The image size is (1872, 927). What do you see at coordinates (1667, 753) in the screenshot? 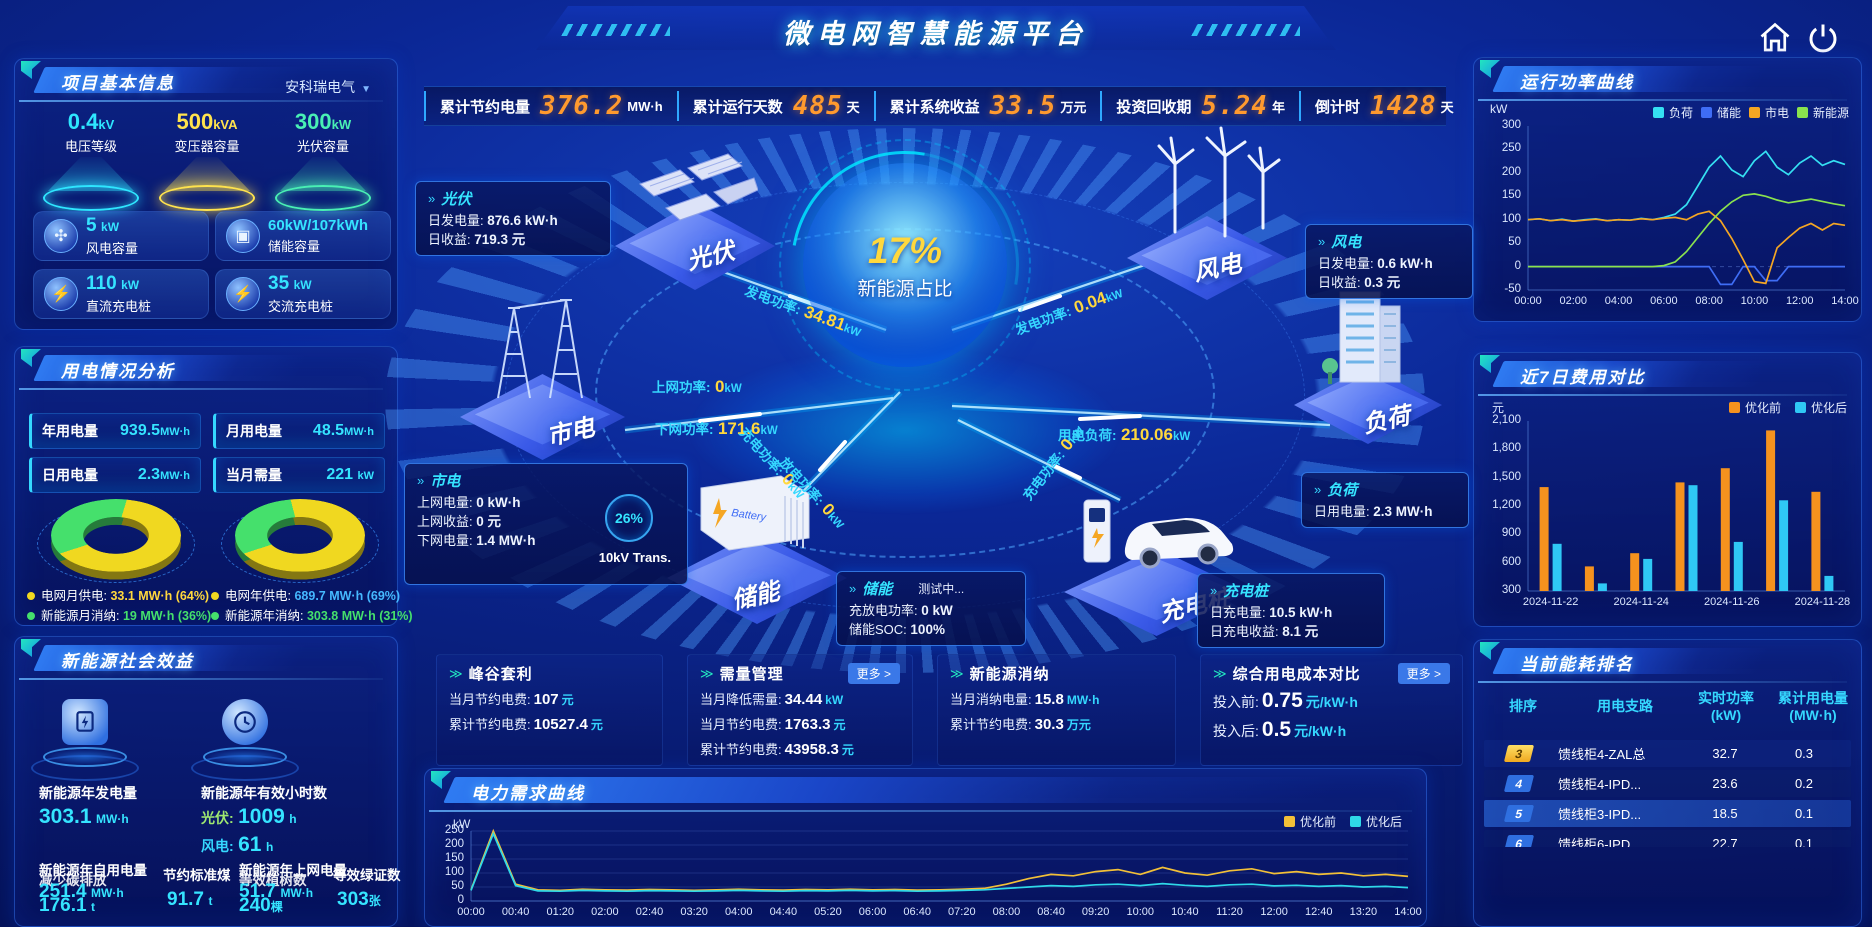
I see `table-row: 3 馈线柜4-ZAL总 32.7 0.3` at bounding box center [1667, 753].